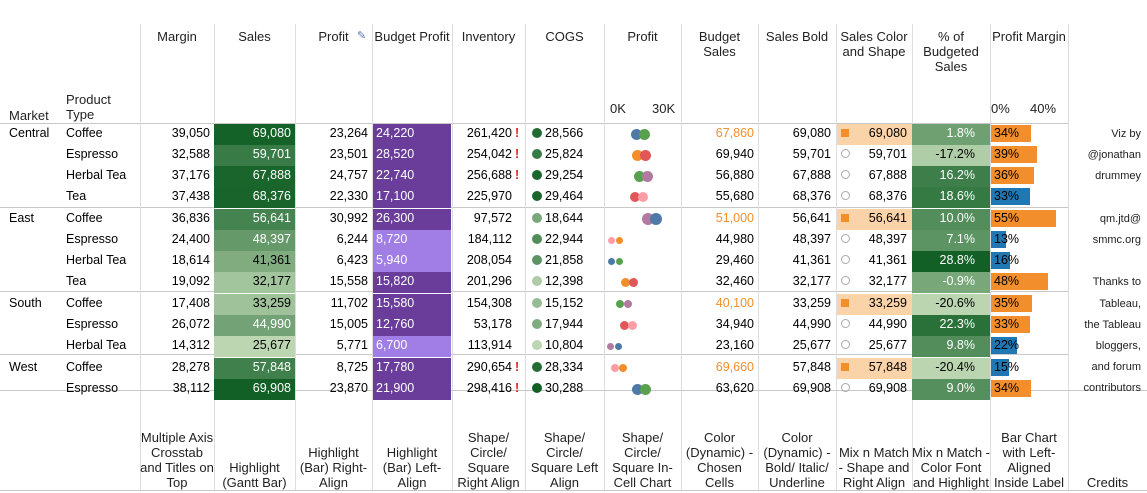 This screenshot has height=493, width=1147. What do you see at coordinates (887, 218) in the screenshot?
I see `sales-color-value: 56,641` at bounding box center [887, 218].